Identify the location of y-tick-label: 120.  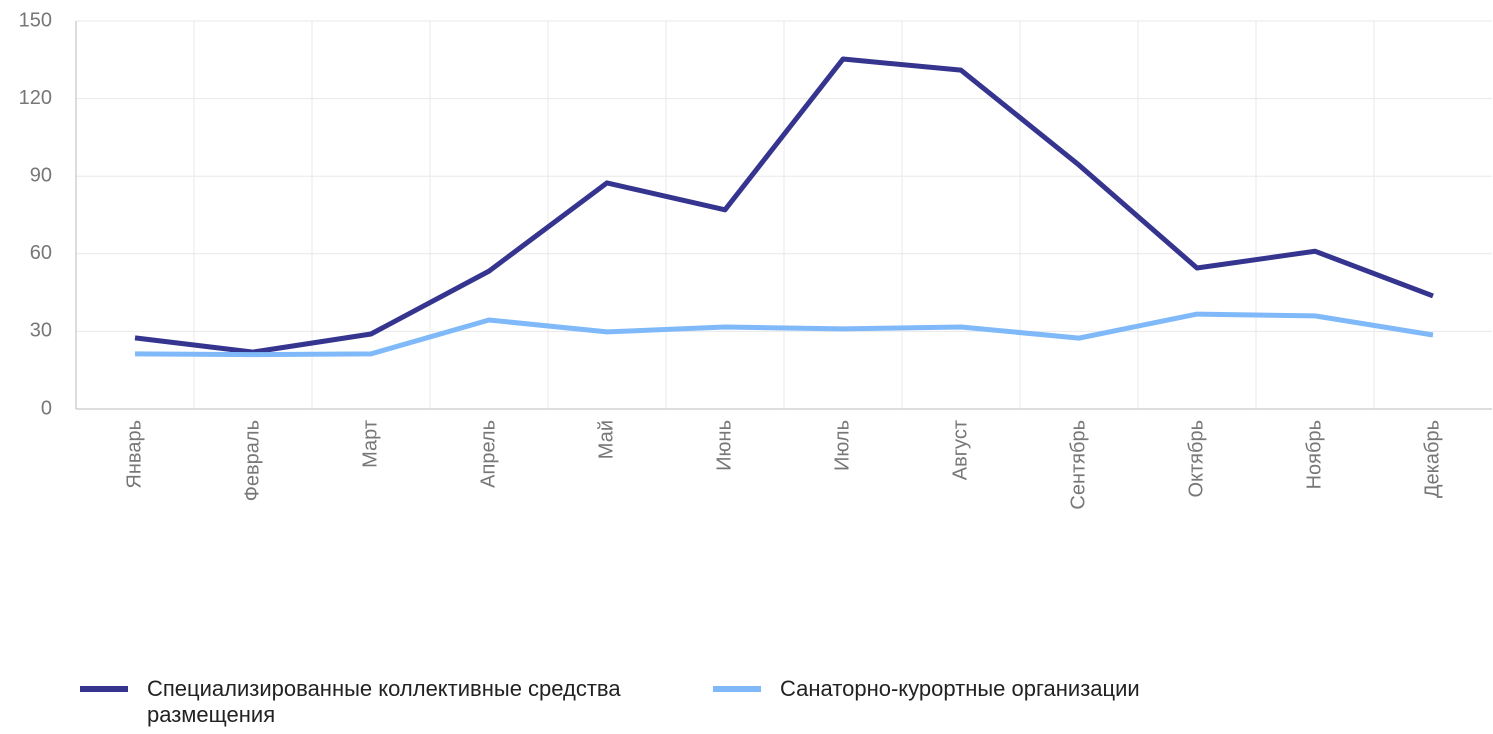
(35, 98).